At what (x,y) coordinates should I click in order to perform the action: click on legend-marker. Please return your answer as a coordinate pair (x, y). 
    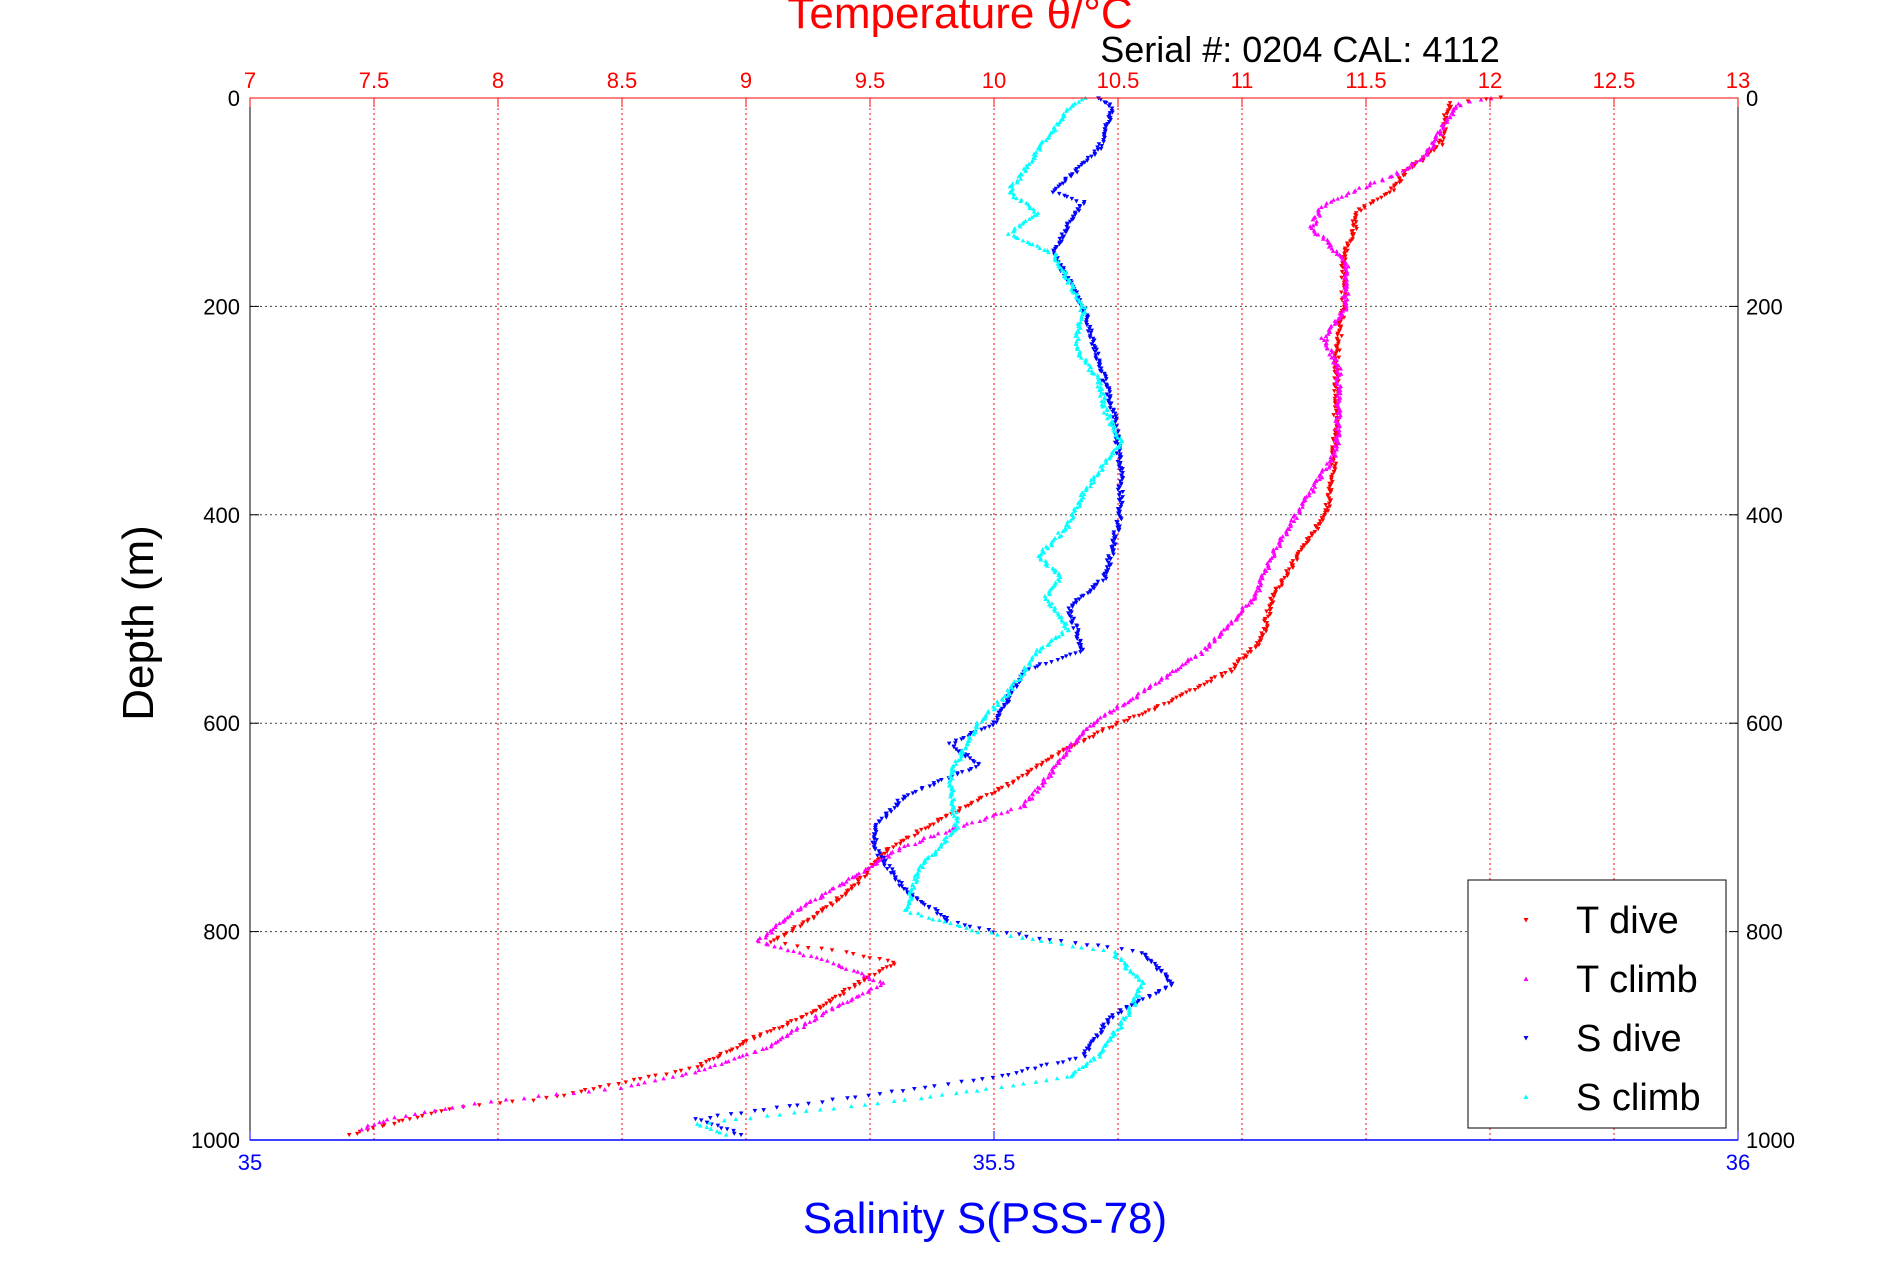
    Looking at the image, I should click on (1526, 978).